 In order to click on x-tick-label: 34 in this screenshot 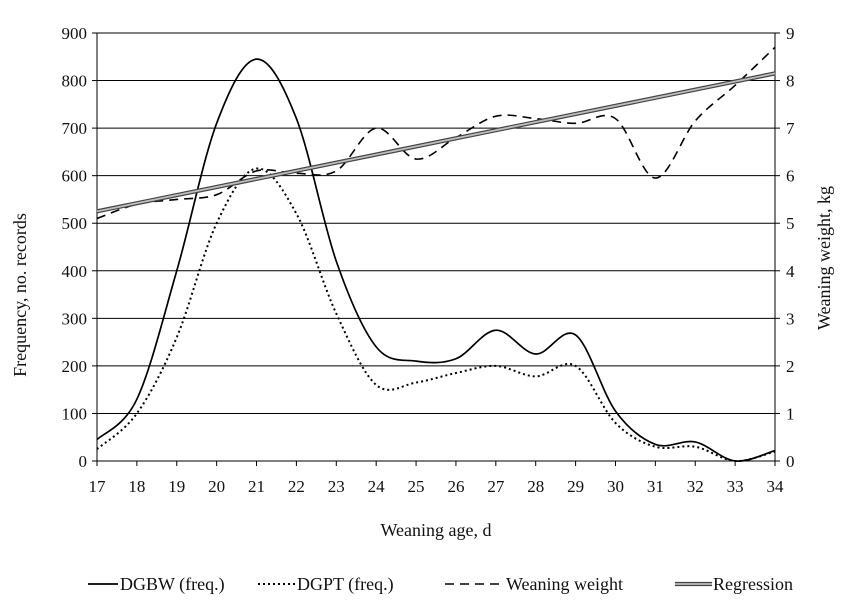, I will do `click(776, 486)`.